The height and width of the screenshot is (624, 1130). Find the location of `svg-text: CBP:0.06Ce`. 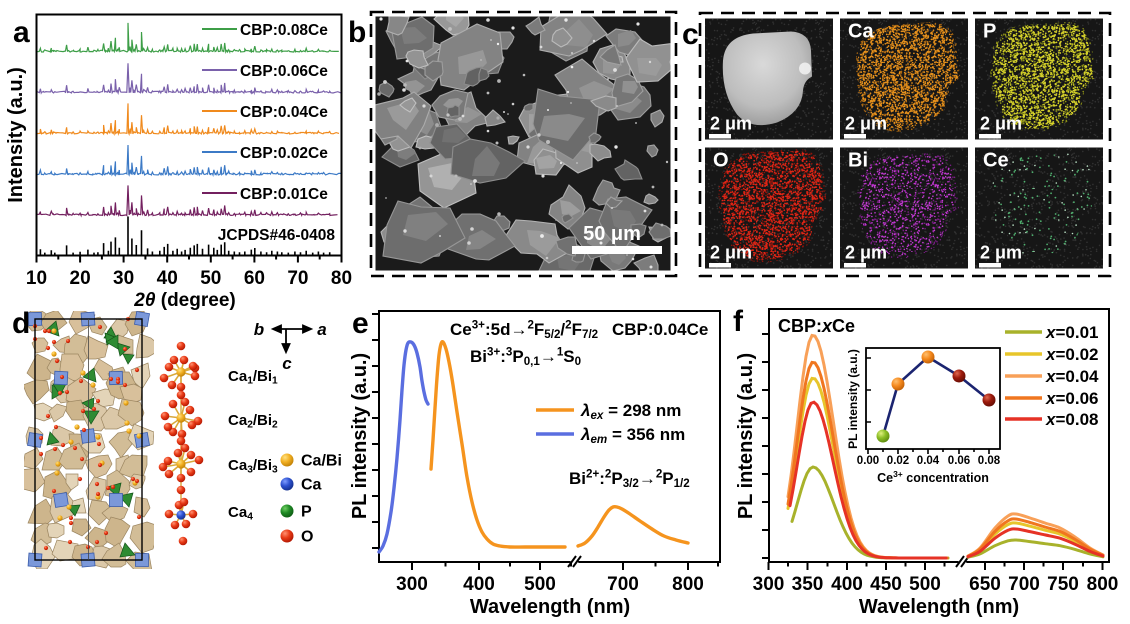

svg-text: CBP:0.06Ce is located at coordinates (284, 71).